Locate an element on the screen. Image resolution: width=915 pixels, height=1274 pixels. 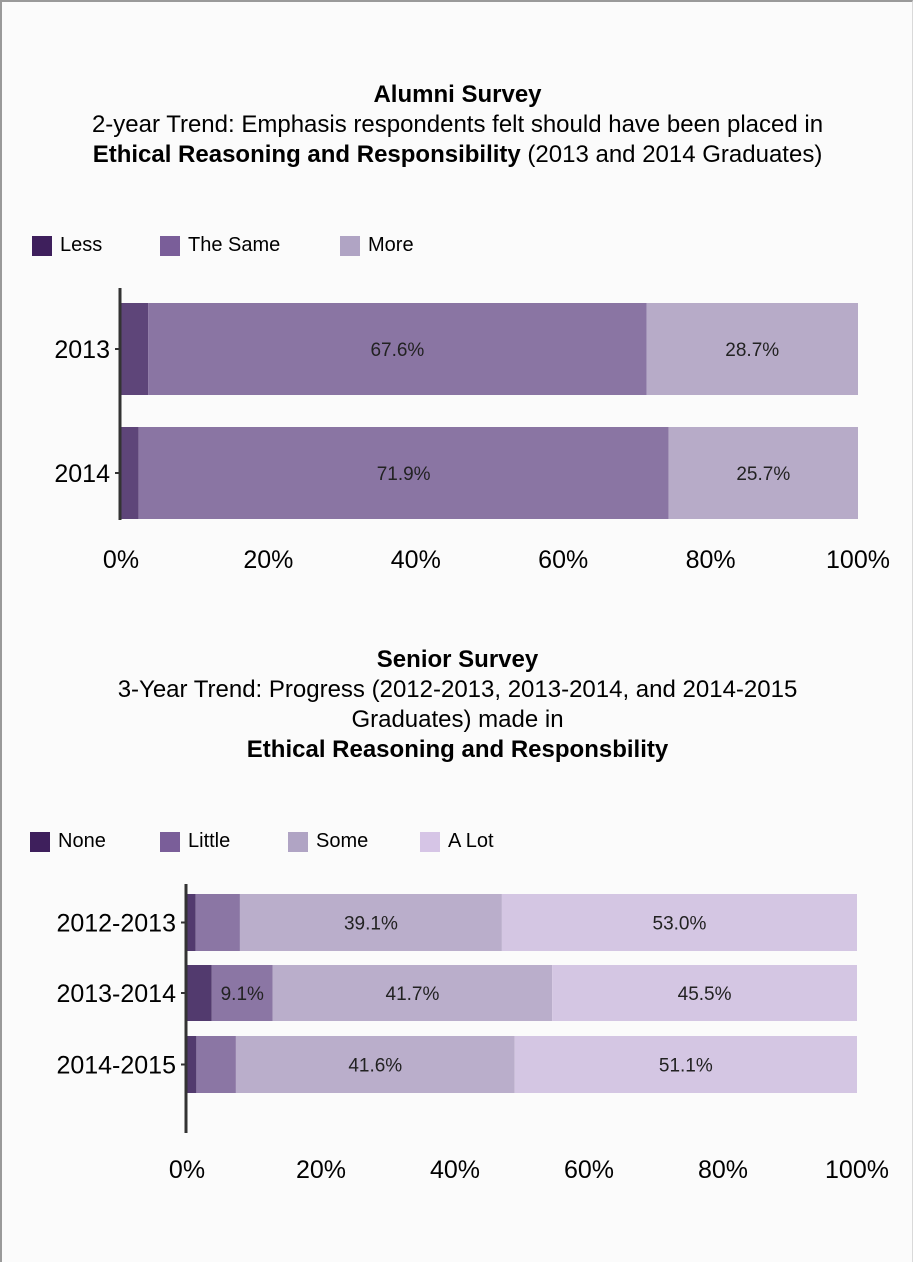
bar-2013-more is located at coordinates (752, 349).